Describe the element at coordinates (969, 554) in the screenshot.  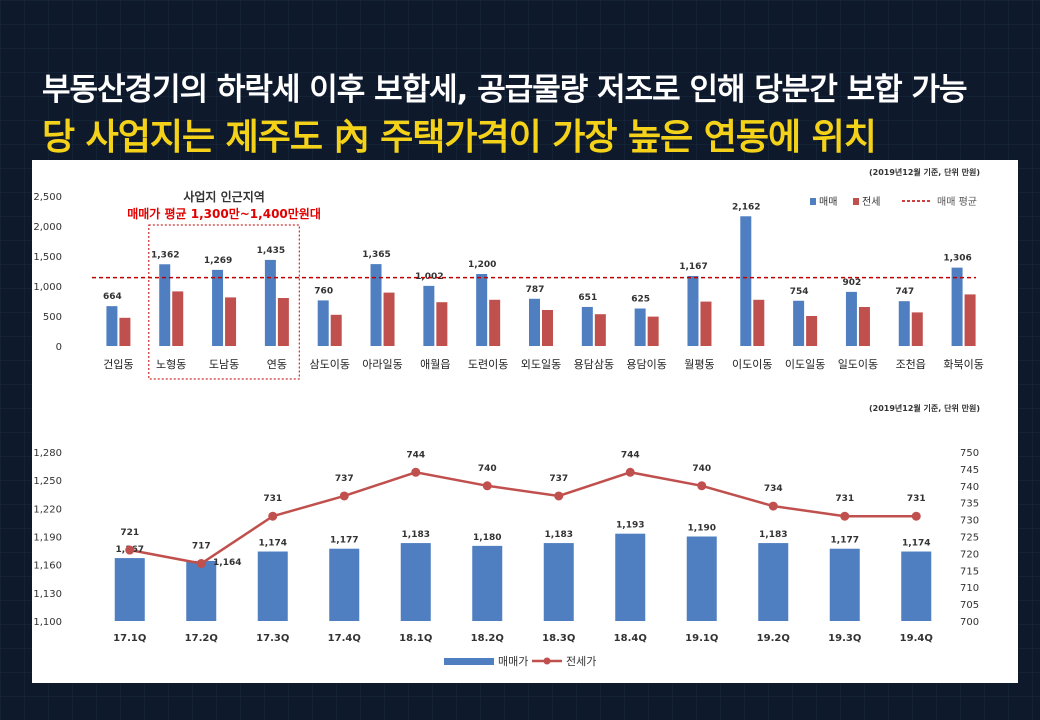
I see `y-right-tick-label: 720` at that location.